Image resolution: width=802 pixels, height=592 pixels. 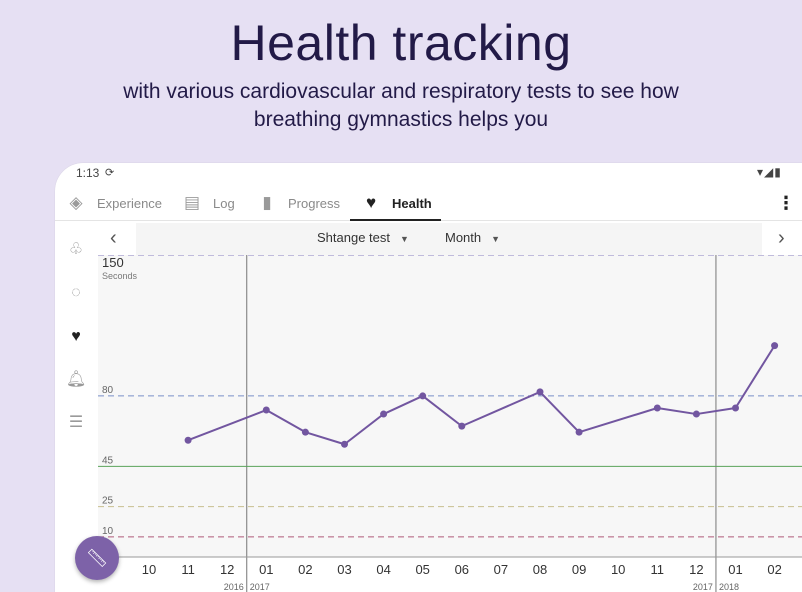 I want to click on reference-line-label: 45, so click(x=108, y=460).